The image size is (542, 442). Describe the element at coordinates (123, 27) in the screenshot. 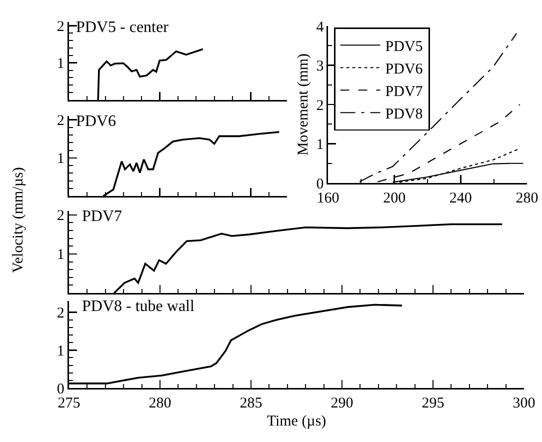

I see `chart-title: PDV5 - center` at that location.